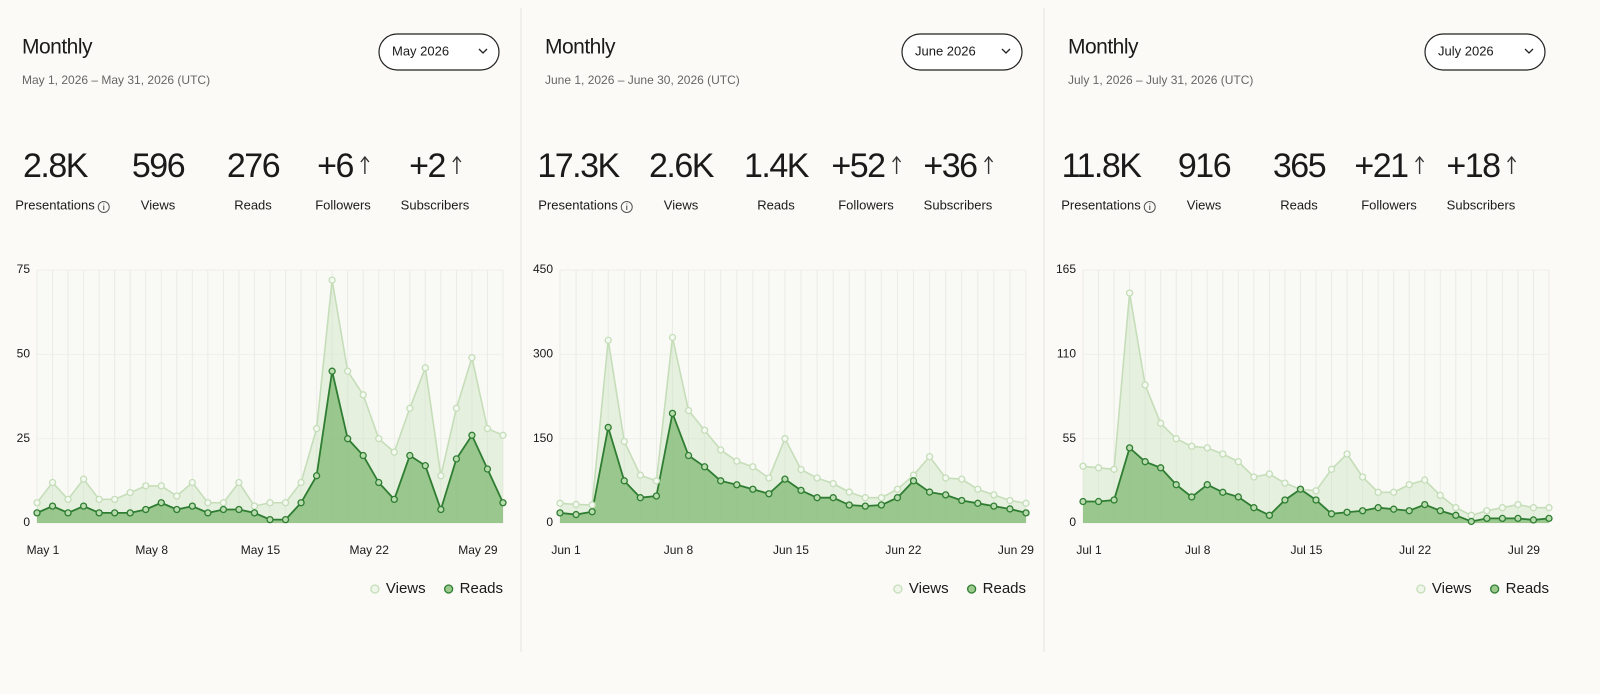 Image resolution: width=1600 pixels, height=694 pixels. Describe the element at coordinates (55, 204) in the screenshot. I see `stat-label: Presentations` at that location.